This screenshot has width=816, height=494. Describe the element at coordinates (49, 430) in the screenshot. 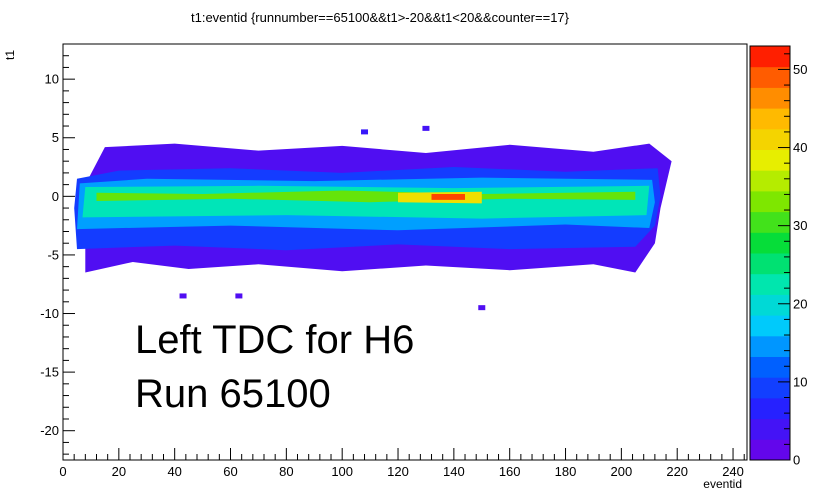

I see `y-tick-label--20: -20` at that location.